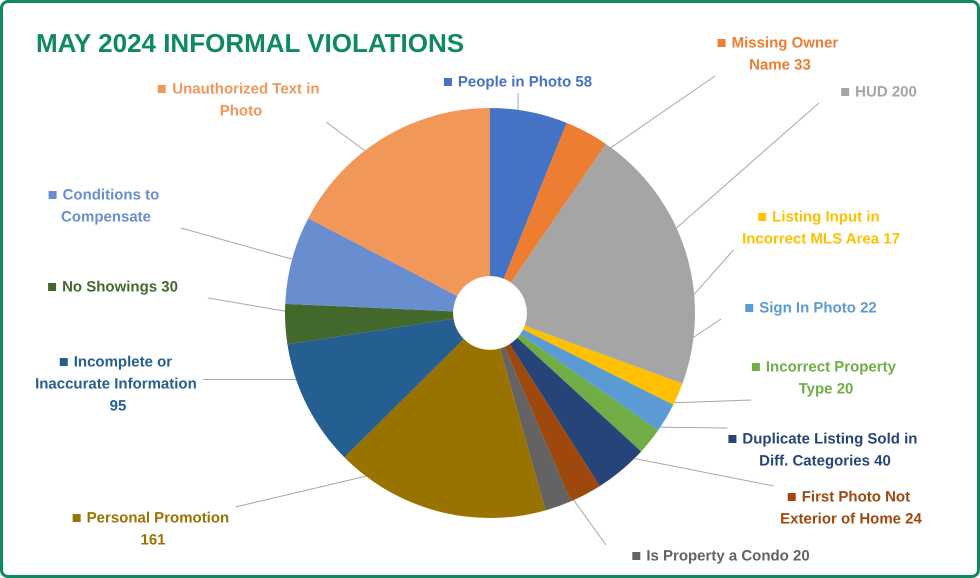  I want to click on chart-title: MAY 2024 INFORMAL VIOLATIONS, so click(250, 43).